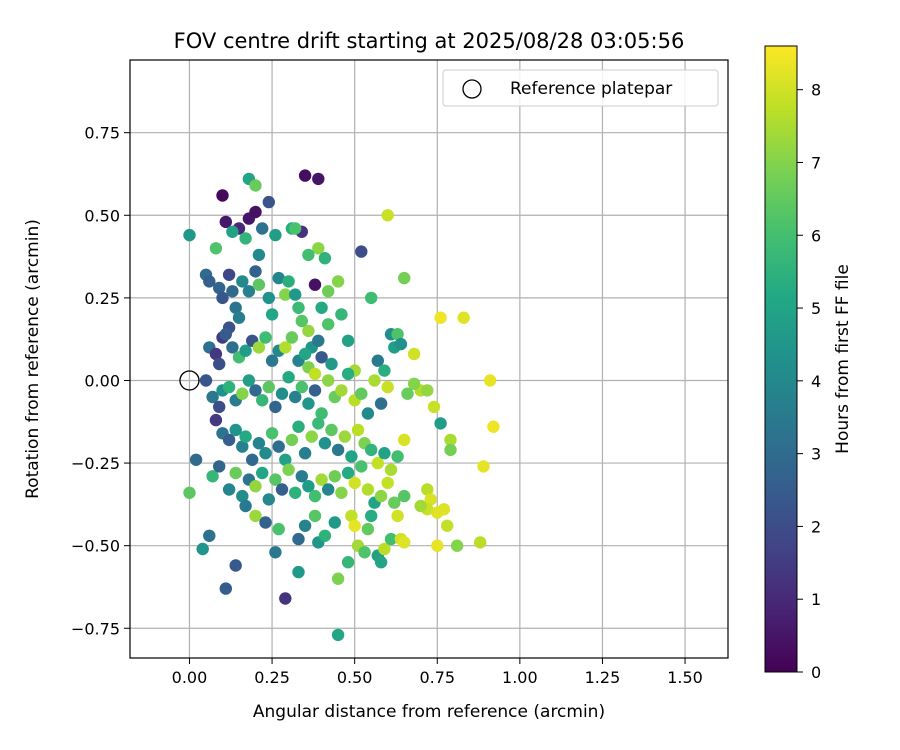  What do you see at coordinates (816, 162) in the screenshot?
I see `colorbar-tick-label: 7` at bounding box center [816, 162].